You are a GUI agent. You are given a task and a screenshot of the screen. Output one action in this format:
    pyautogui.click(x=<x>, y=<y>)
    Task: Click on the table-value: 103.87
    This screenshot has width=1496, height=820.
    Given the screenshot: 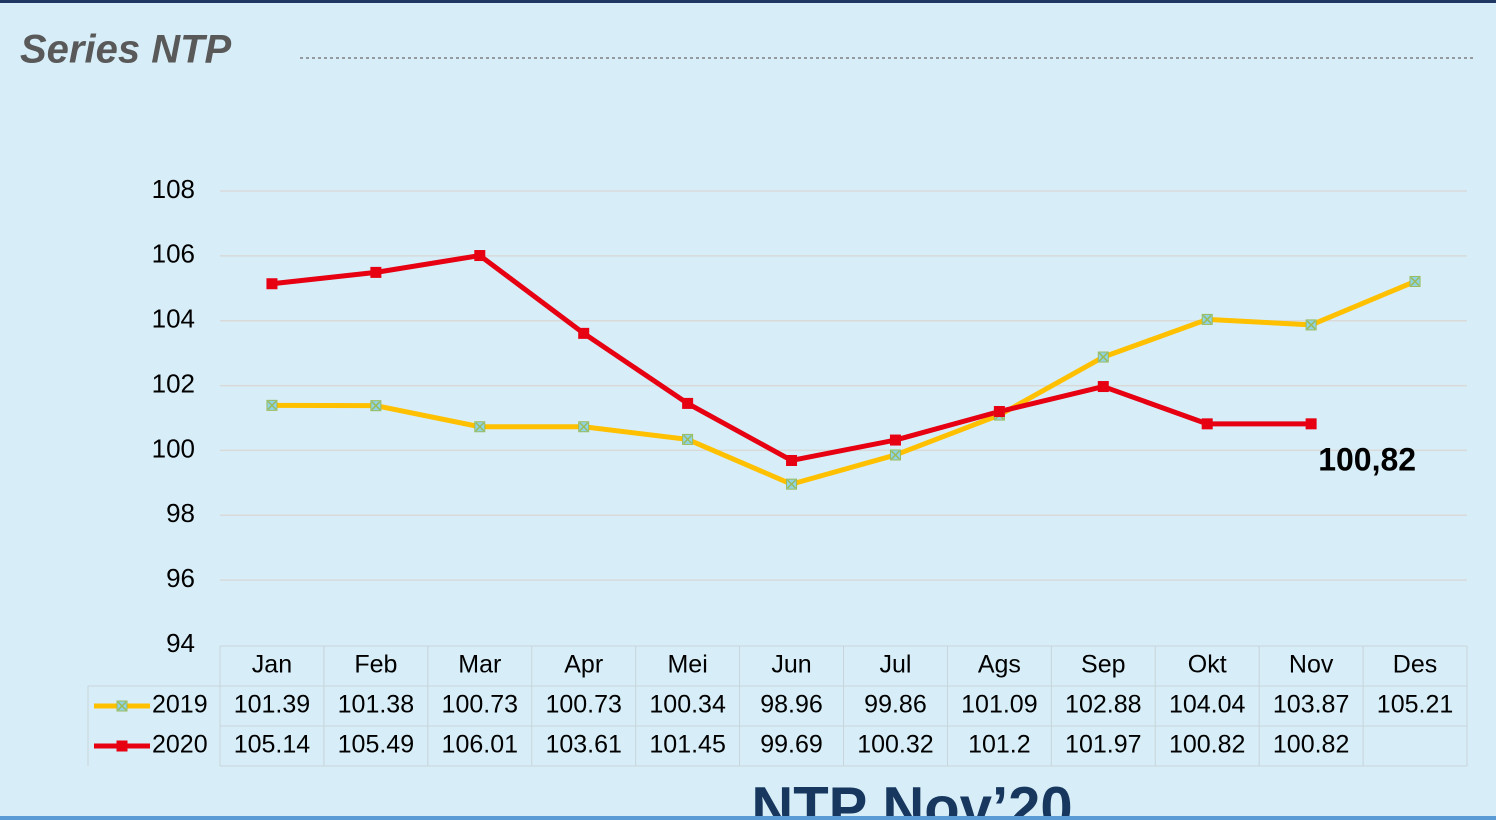 What is the action you would take?
    pyautogui.click(x=1311, y=705)
    